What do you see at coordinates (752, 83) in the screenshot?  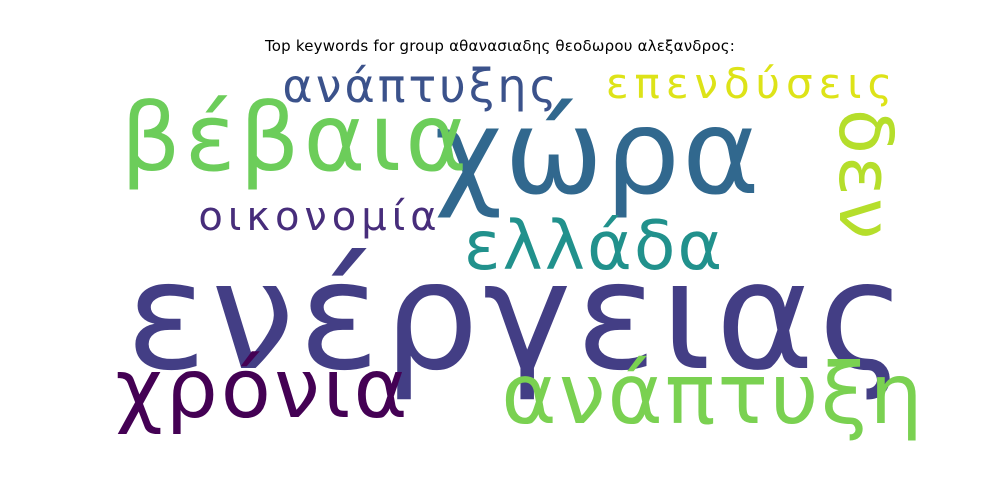 I see `word-8: επενδύσεις` at bounding box center [752, 83].